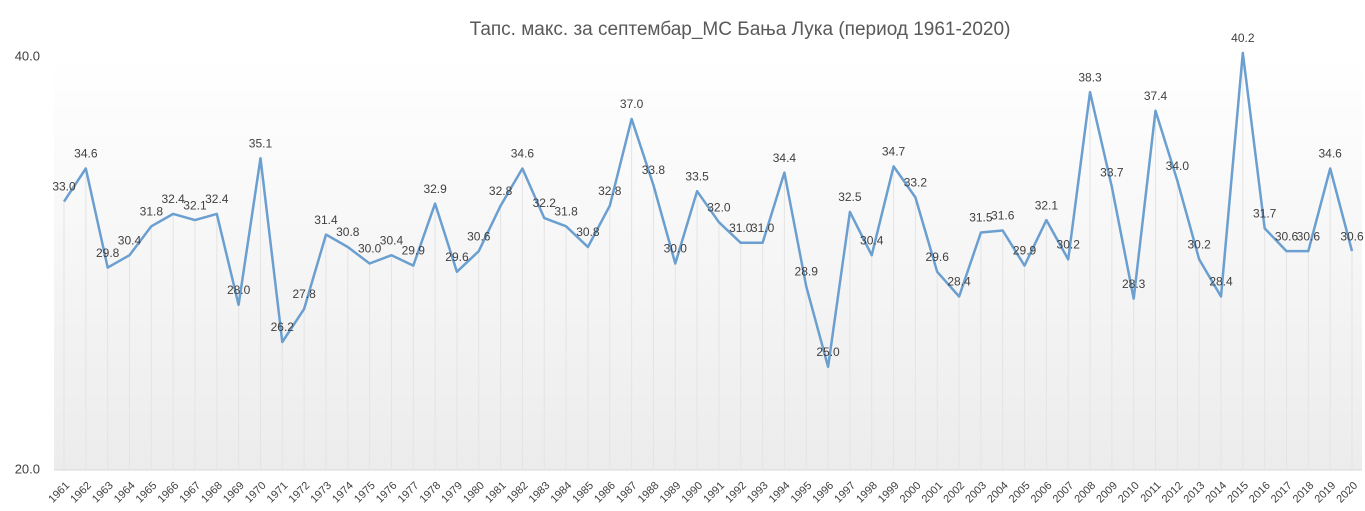  I want to click on data-label: 30.4, so click(130, 240).